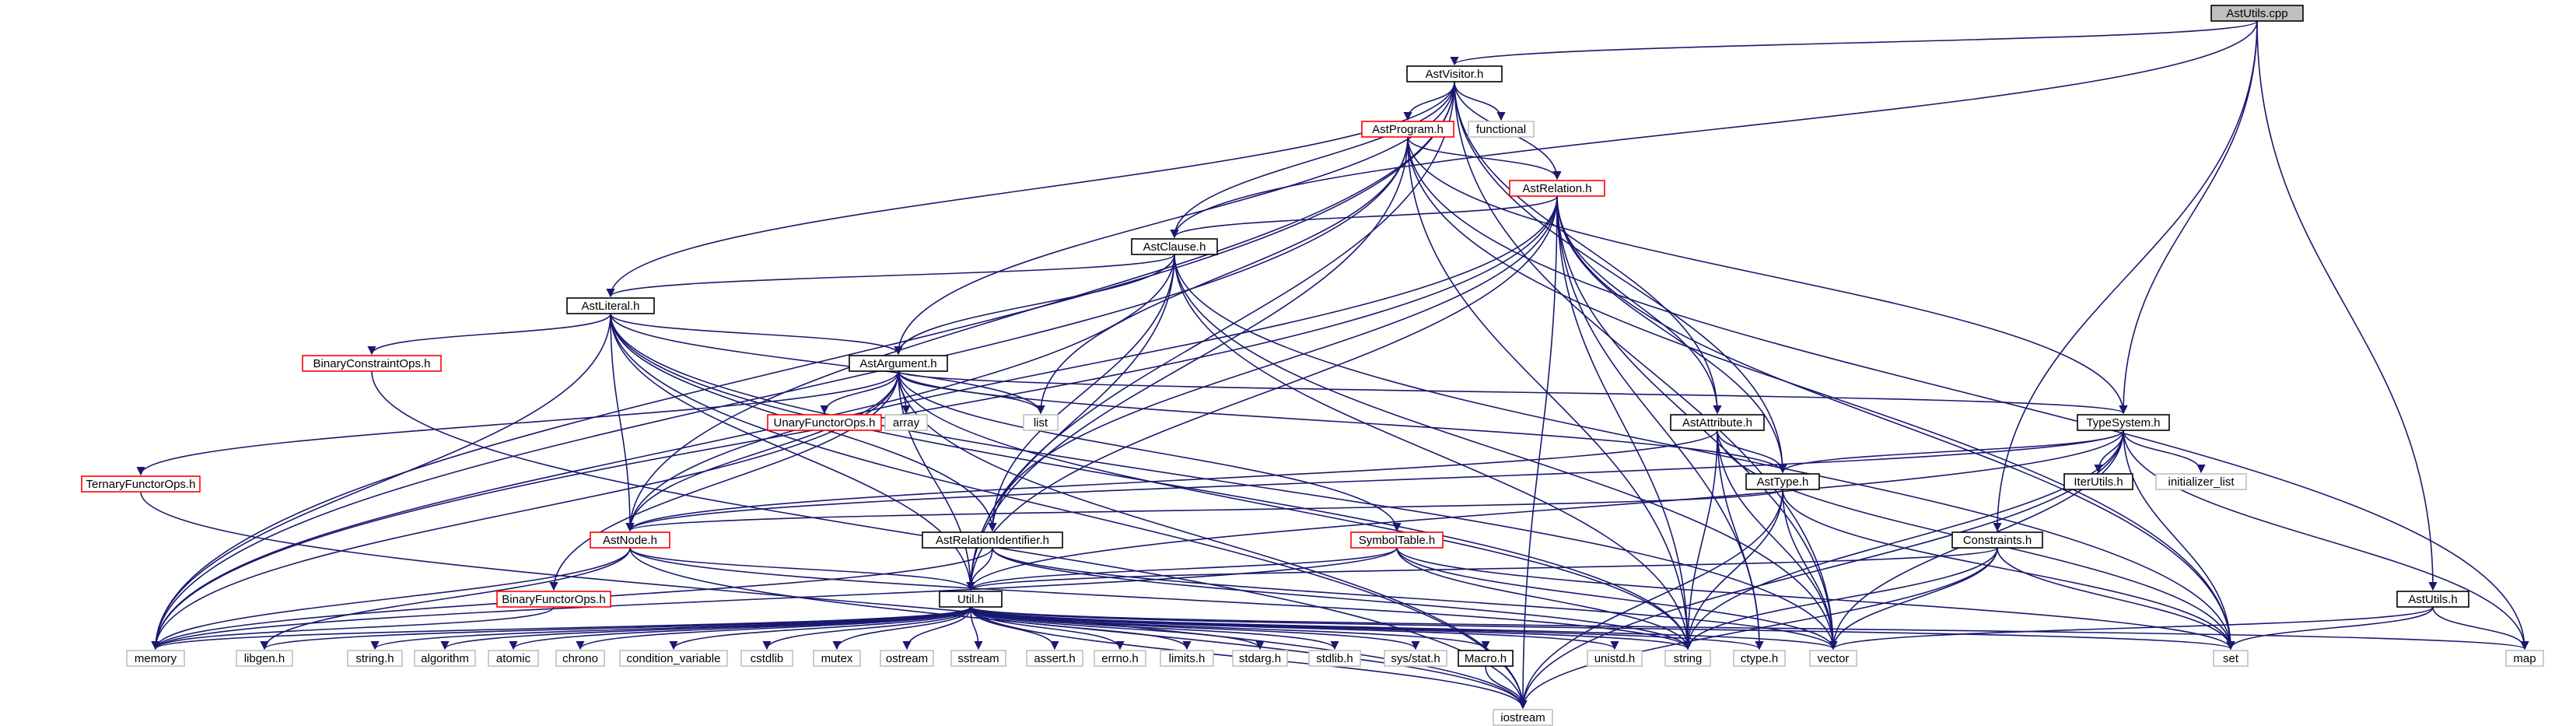 This screenshot has width=2576, height=726. I want to click on node-astliteral-h: AstLiteral.h, so click(610, 305).